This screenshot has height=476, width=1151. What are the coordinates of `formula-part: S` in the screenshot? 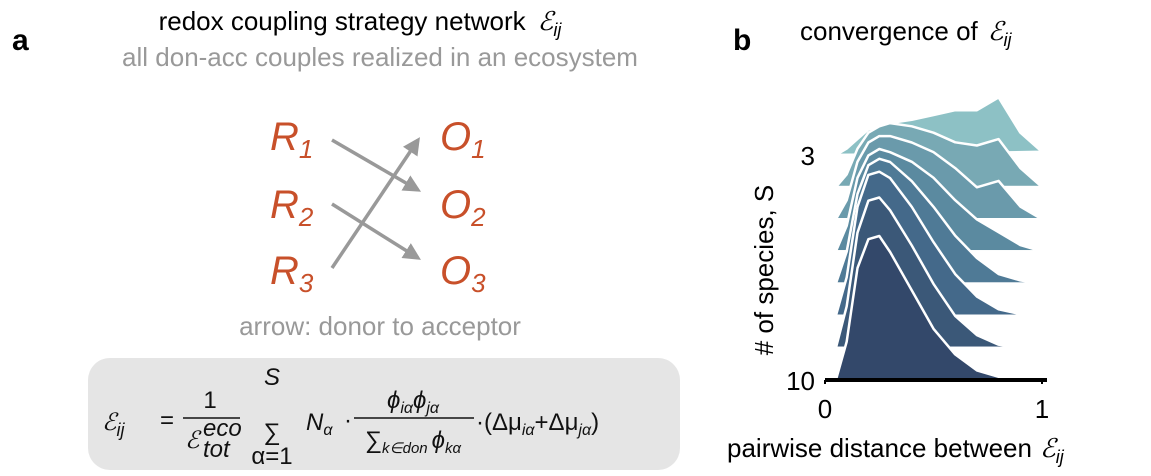 It's located at (272, 377).